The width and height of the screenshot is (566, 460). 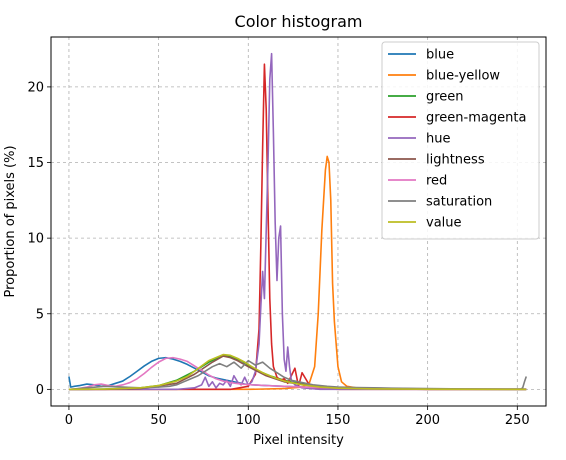 I want to click on series-line-value, so click(x=297, y=372).